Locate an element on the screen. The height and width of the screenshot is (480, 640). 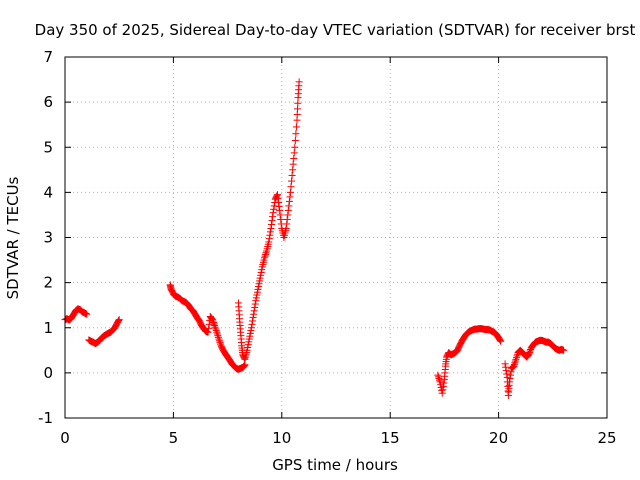
x-tick-label: 10 is located at coordinates (281, 438).